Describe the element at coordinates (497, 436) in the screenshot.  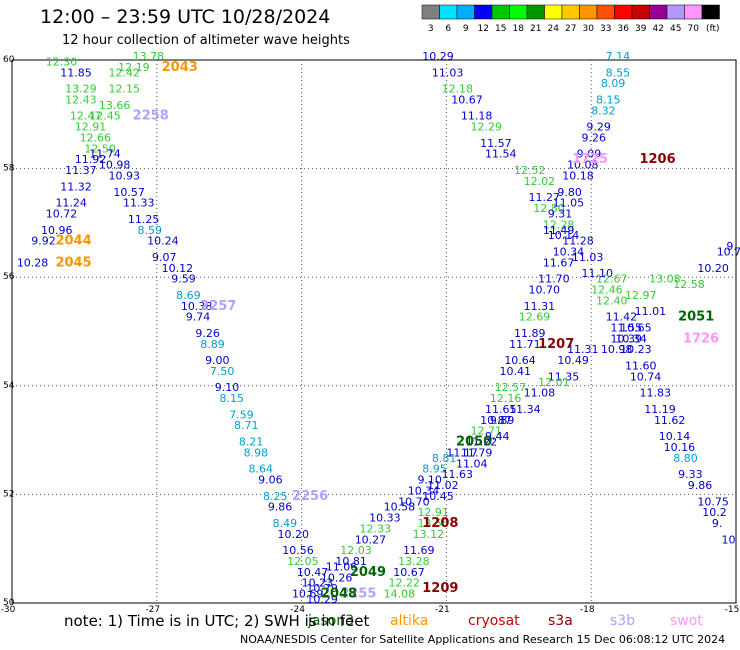
I see `wave-height-value: 9.44` at that location.